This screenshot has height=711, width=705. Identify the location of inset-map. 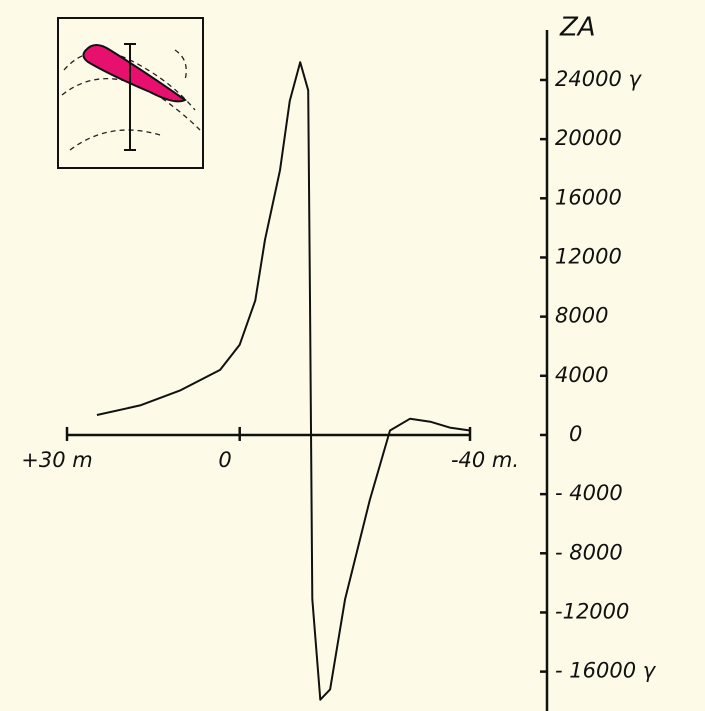
(130, 93).